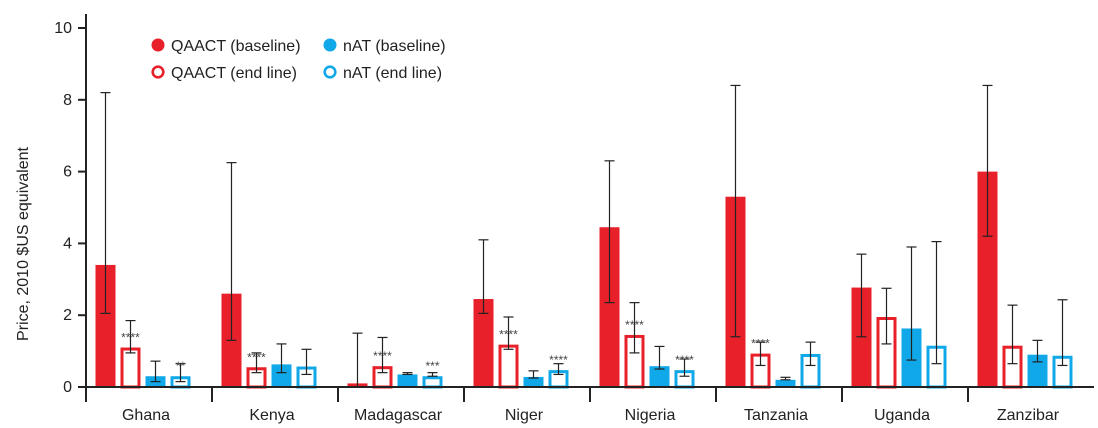  I want to click on x-category-label: Nigeria, so click(650, 415).